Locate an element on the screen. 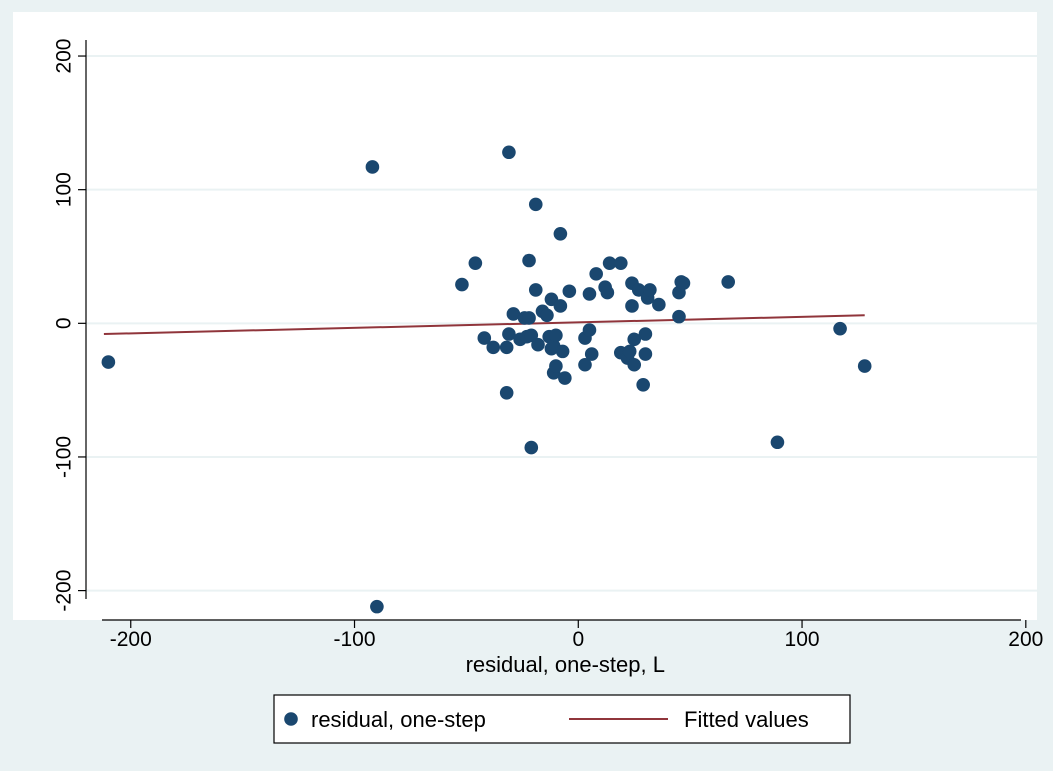 The height and width of the screenshot is (771, 1053). y-tick-label-2: 0 is located at coordinates (64, 323).